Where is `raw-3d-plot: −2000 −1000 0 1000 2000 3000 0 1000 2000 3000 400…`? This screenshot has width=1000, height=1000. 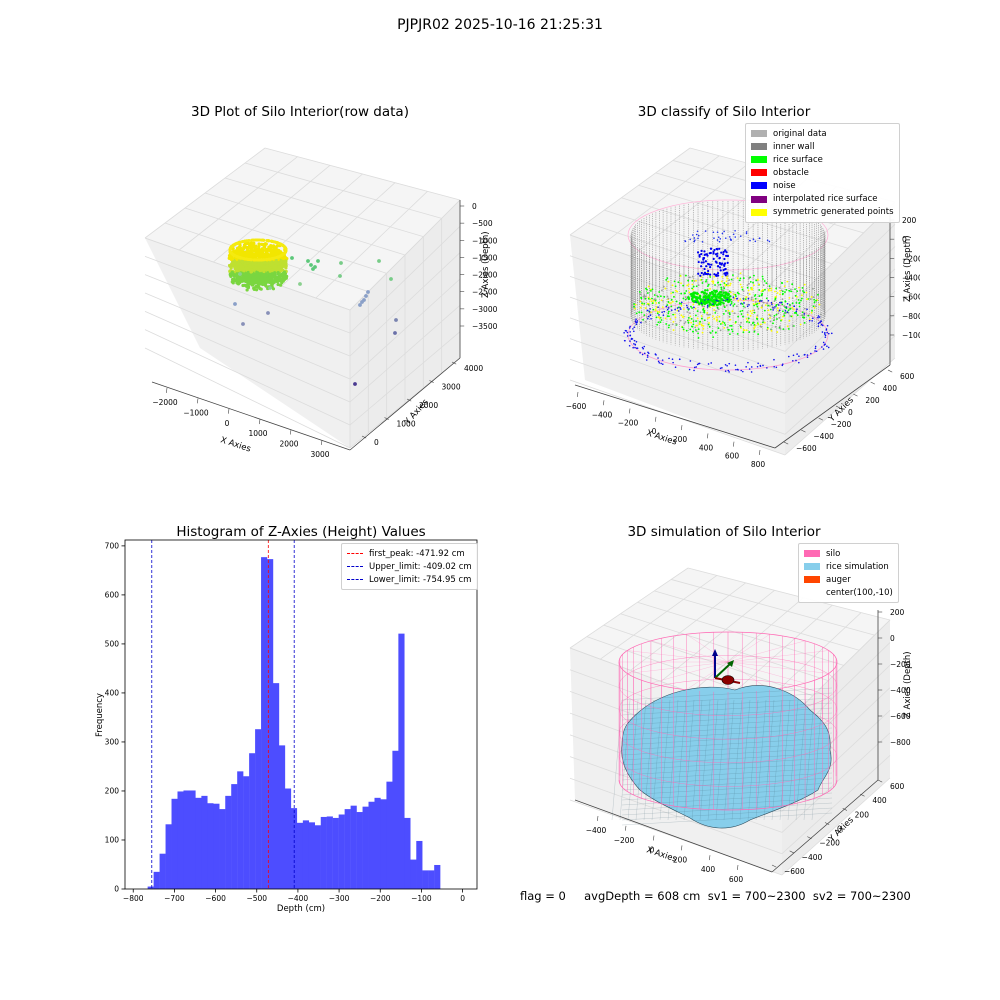 raw-3d-plot: −2000 −1000 0 1000 2000 3000 0 1000 2000 3000 400… is located at coordinates (330, 300).